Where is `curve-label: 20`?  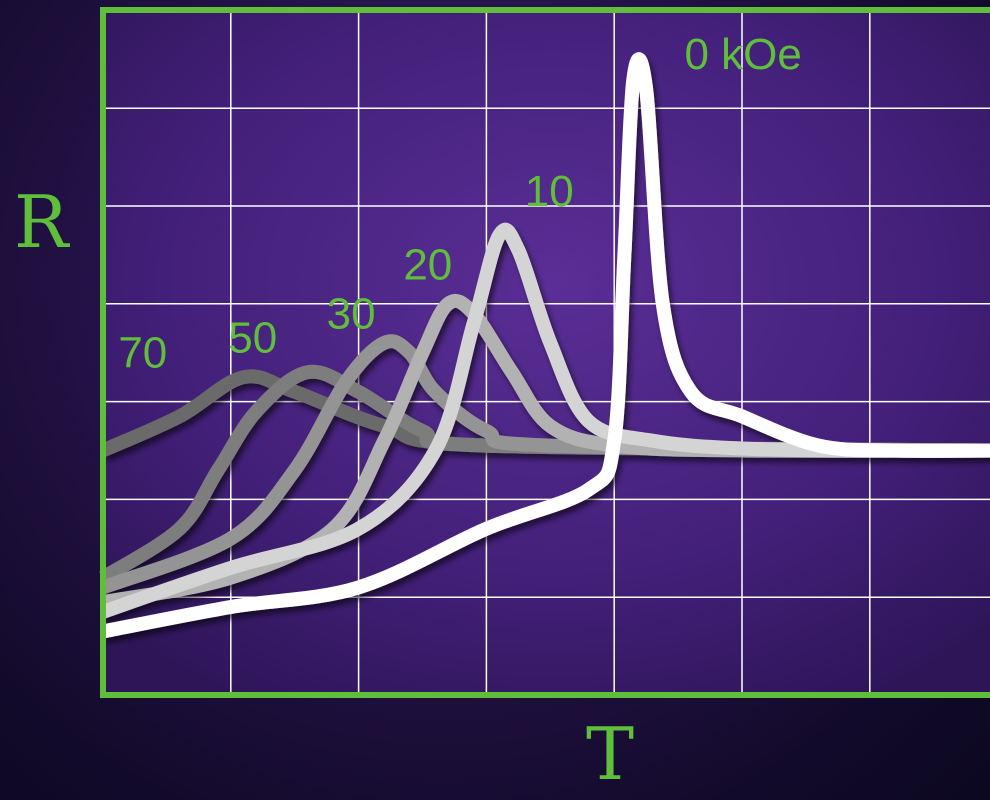 curve-label: 20 is located at coordinates (427, 264).